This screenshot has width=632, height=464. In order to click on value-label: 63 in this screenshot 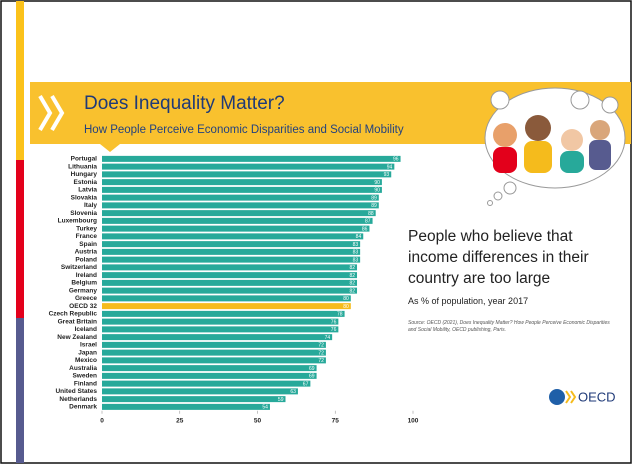, I will do `click(293, 392)`.